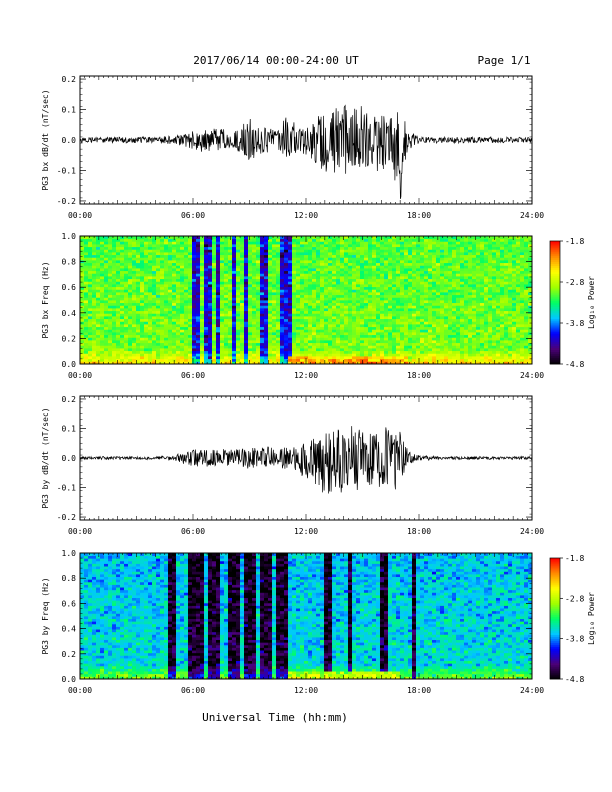 The image size is (612, 792). Describe the element at coordinates (572, 619) in the screenshot. I see `by-colorbar: -1.8 -2.8 -3.8 -4.8 Log₁₀ Power` at that location.